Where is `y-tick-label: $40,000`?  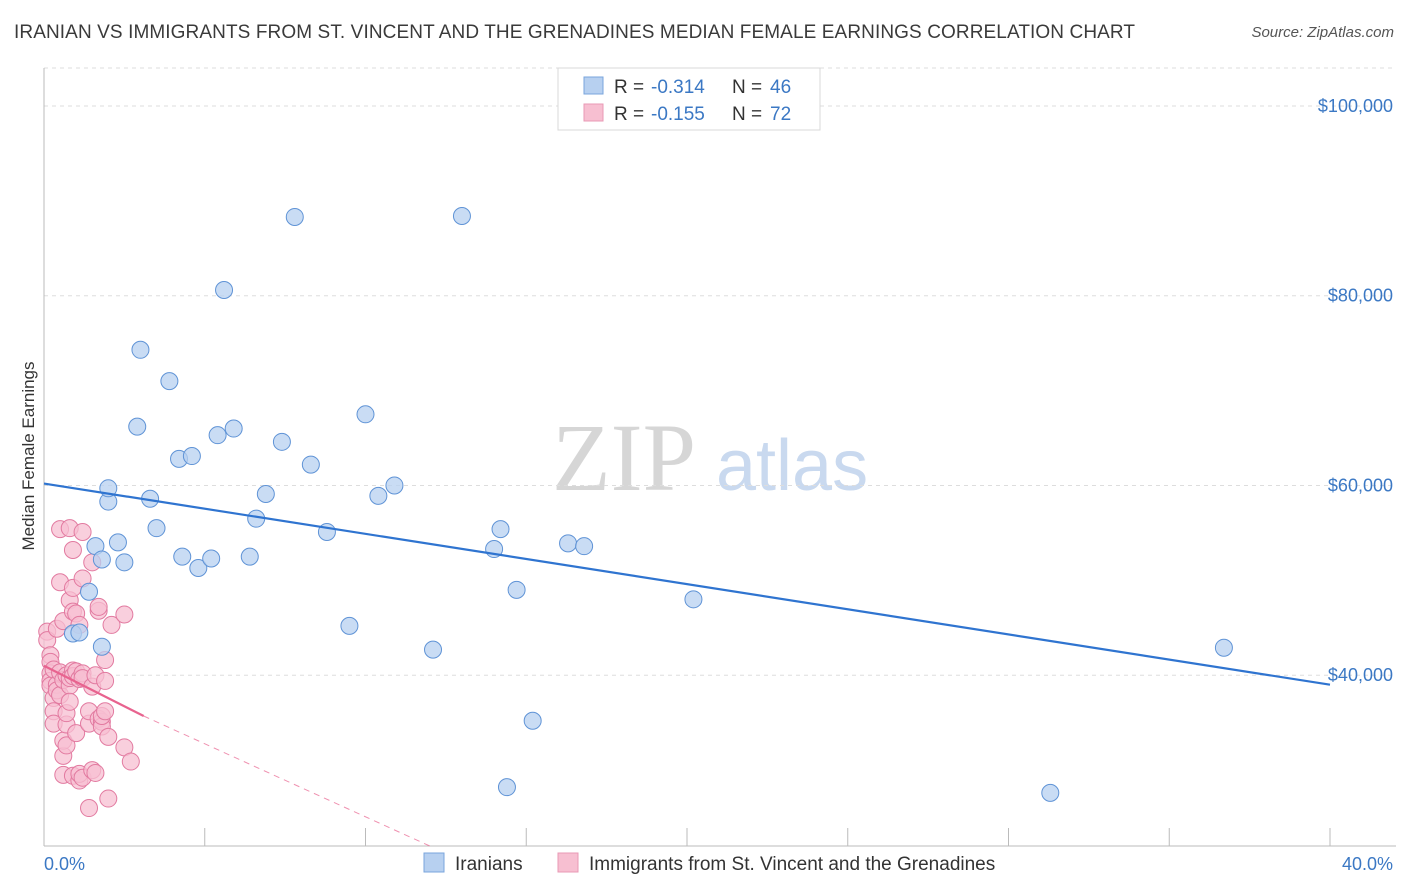 y-tick-label: $40,000 is located at coordinates (1360, 675).